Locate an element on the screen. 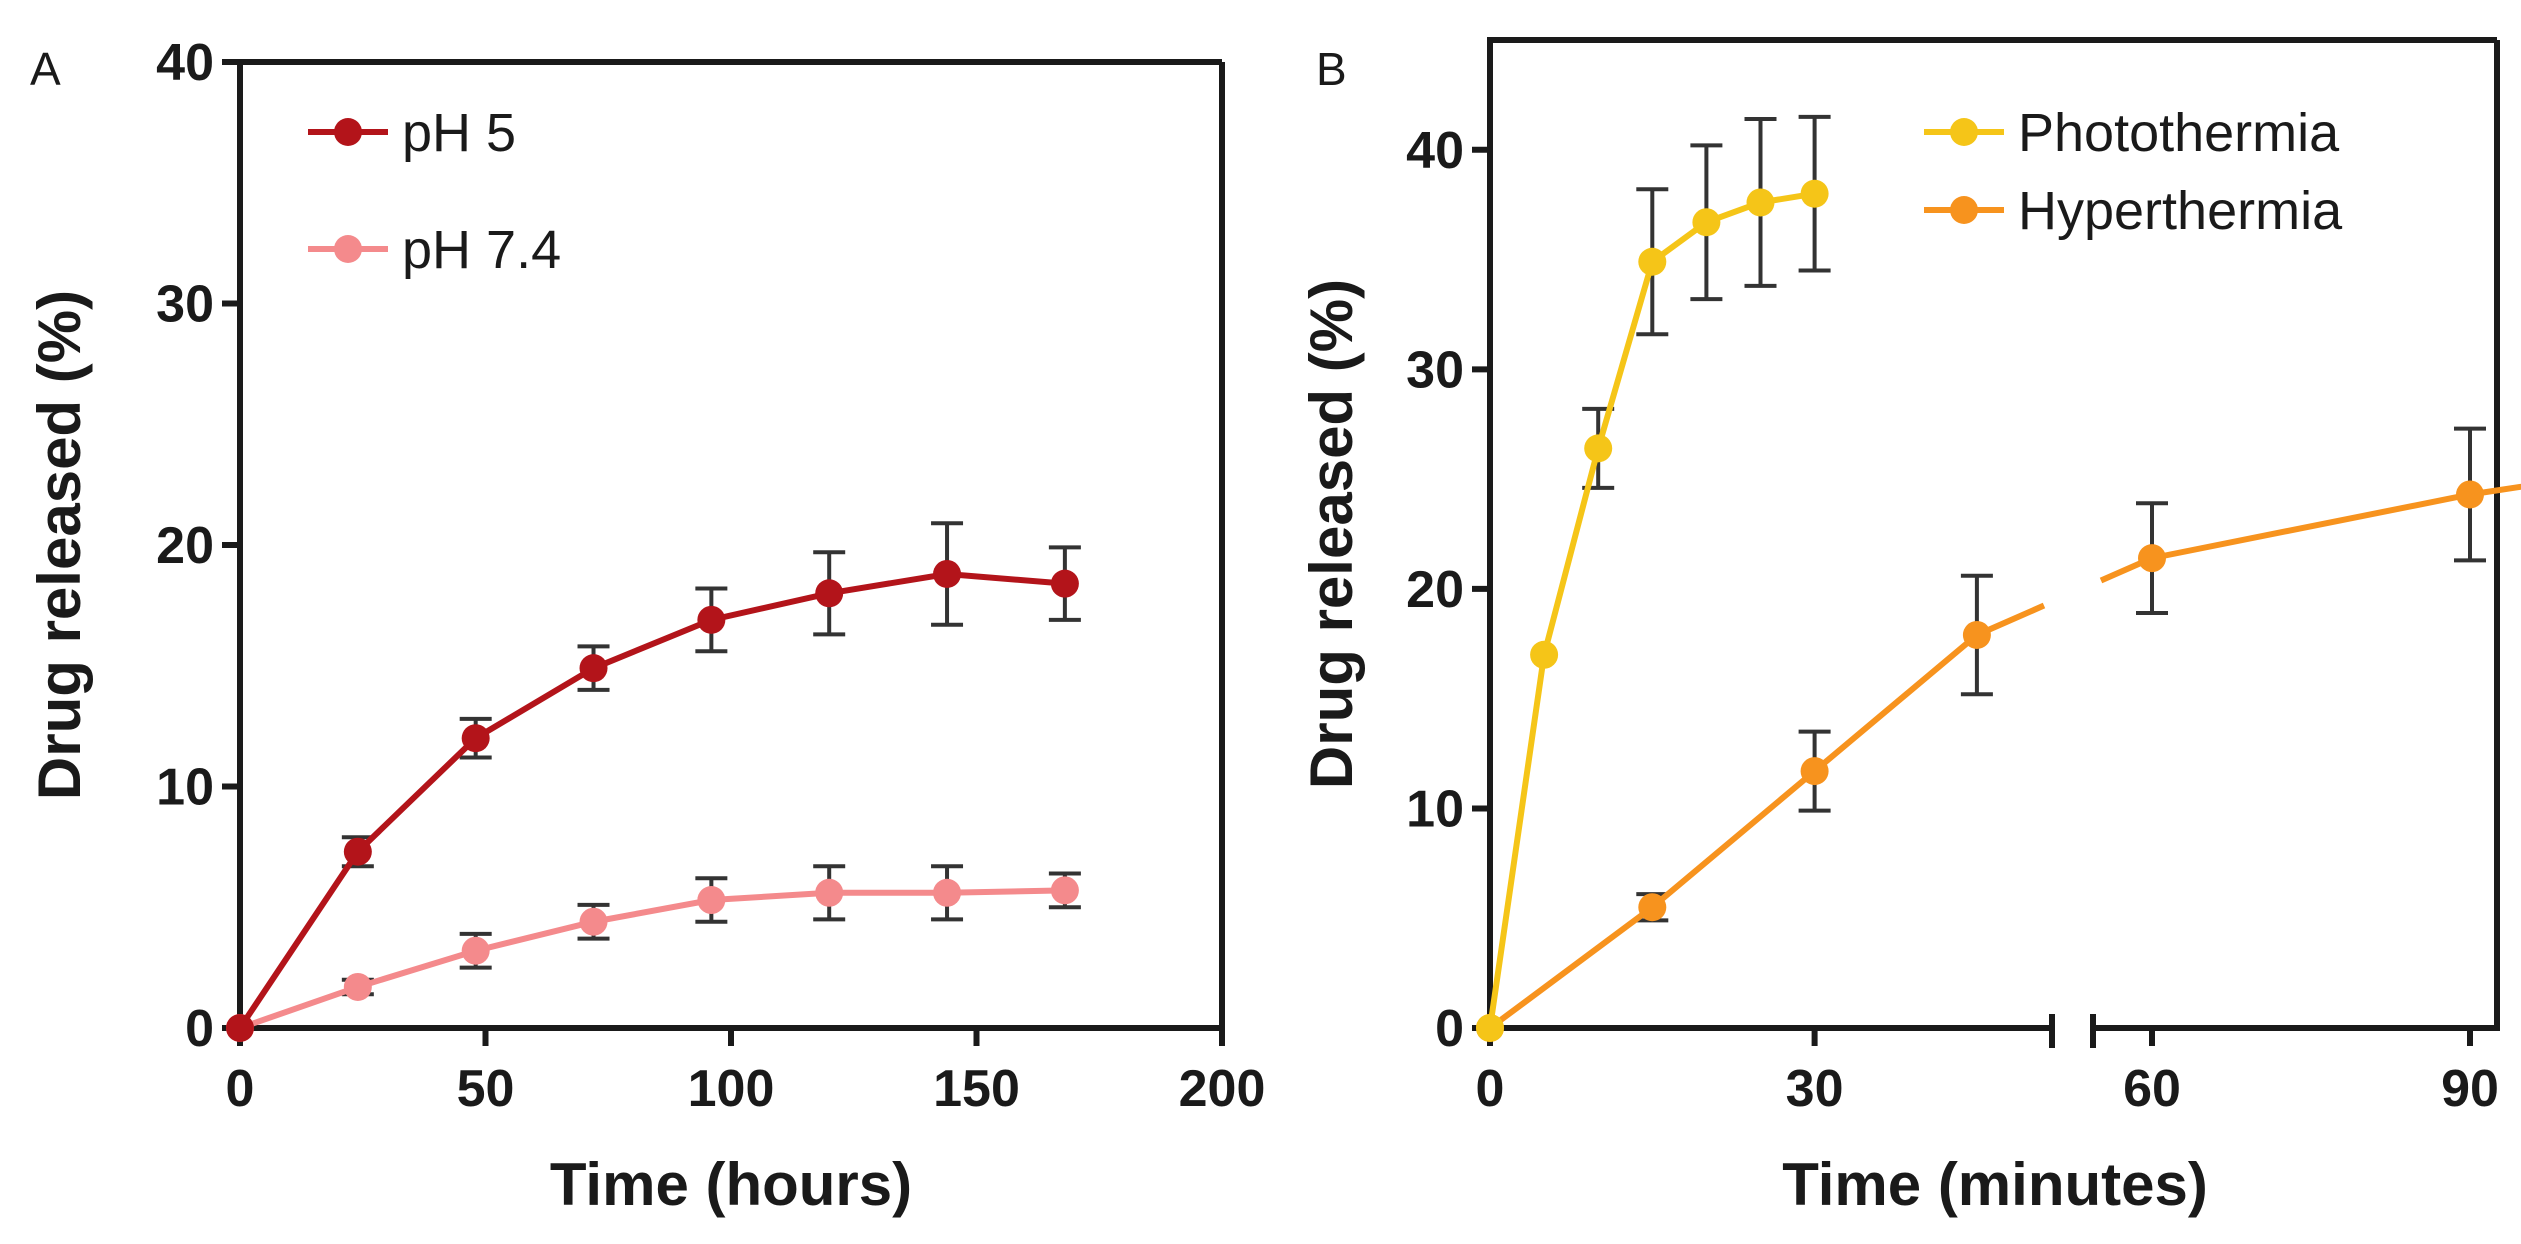  x-tick-label: 200 is located at coordinates (1222, 1089).